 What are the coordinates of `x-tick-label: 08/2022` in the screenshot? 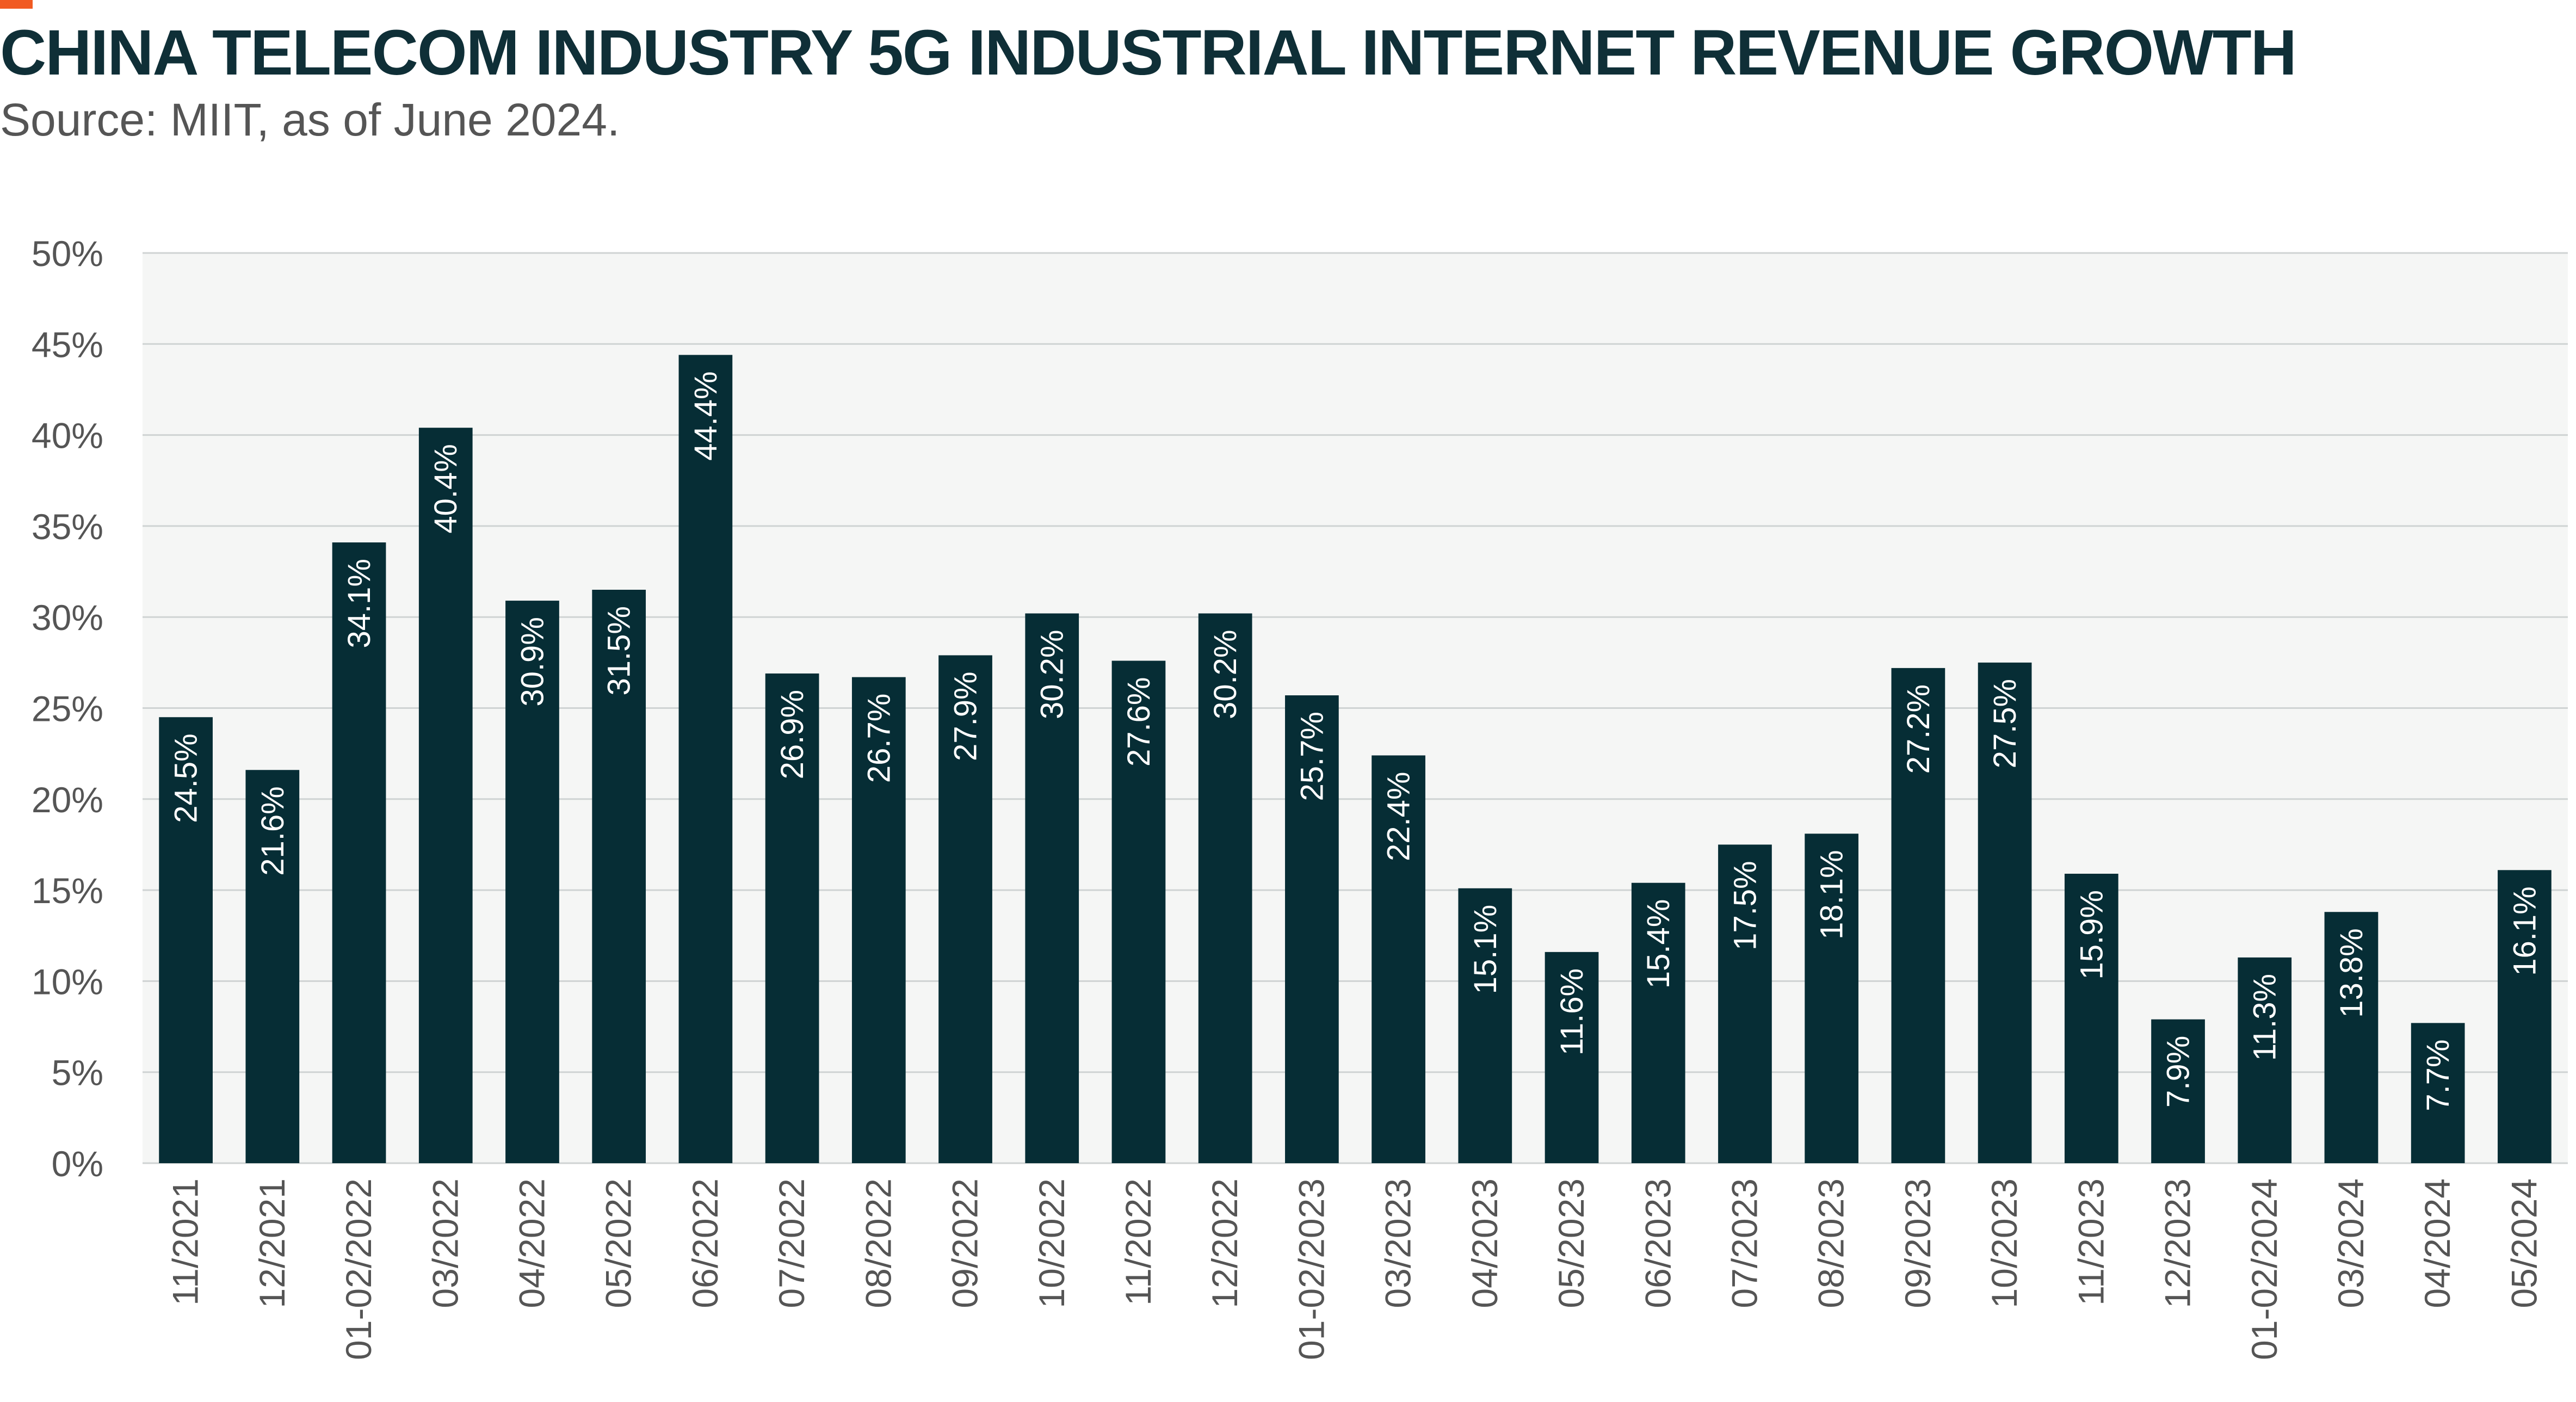 It's located at (878, 1243).